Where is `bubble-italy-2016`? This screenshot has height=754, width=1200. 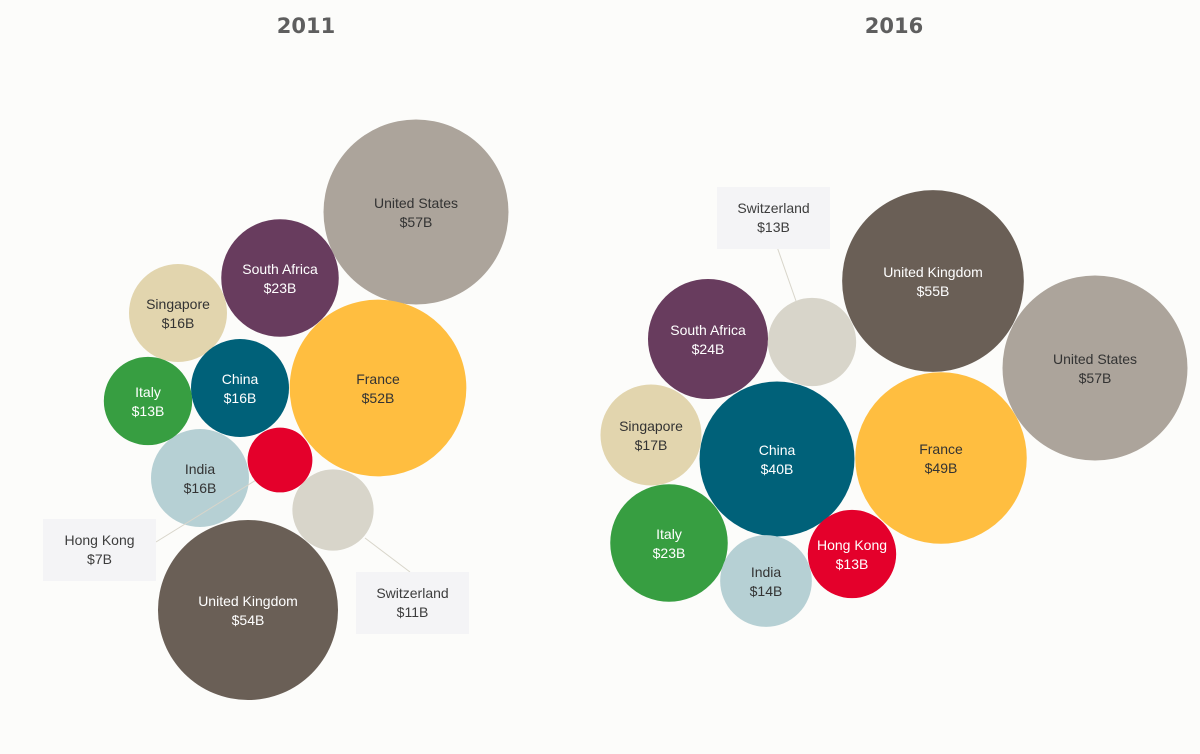
bubble-italy-2016 is located at coordinates (669, 543).